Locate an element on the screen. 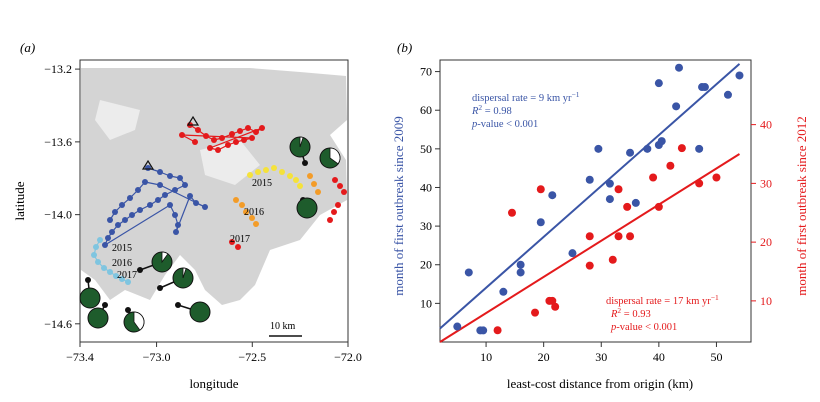 Image resolution: width=820 pixels, height=402 pixels. scale-bar-label: 10 km is located at coordinates (283, 326).